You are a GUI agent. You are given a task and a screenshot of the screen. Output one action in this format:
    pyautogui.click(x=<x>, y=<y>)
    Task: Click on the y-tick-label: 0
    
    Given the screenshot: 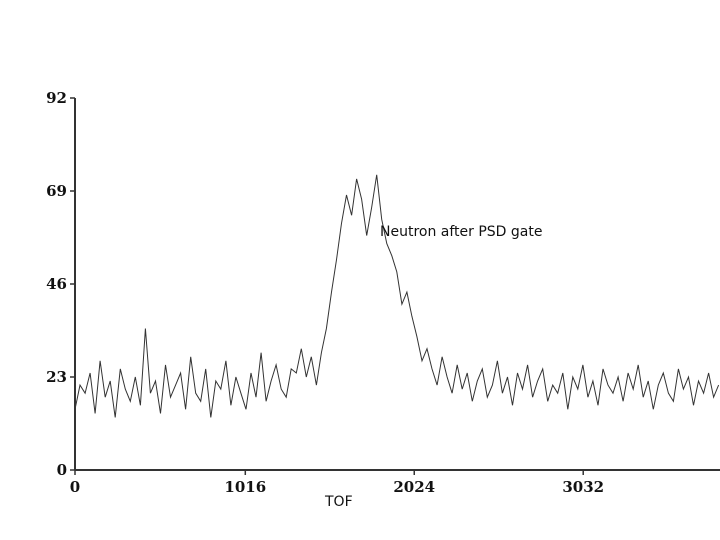 What is the action you would take?
    pyautogui.click(x=62, y=470)
    